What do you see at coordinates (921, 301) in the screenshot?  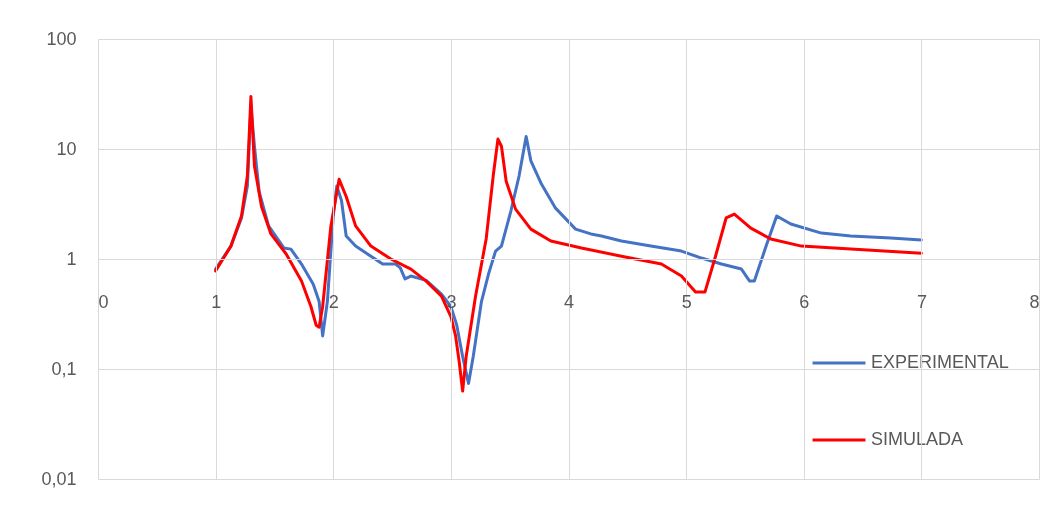 I see `x-tick-label: 7` at bounding box center [921, 301].